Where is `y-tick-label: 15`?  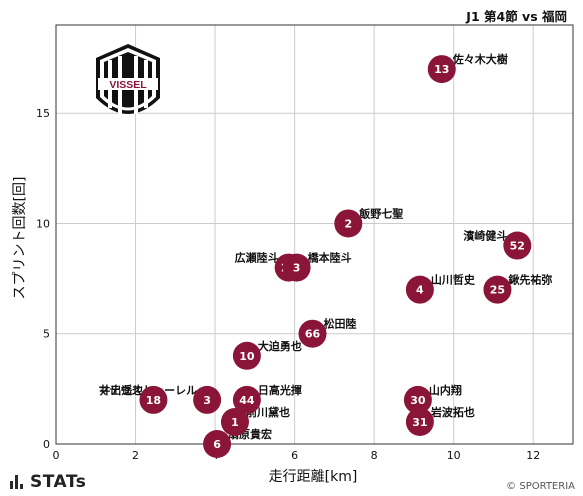
y-tick-label: 15 is located at coordinates (43, 113).